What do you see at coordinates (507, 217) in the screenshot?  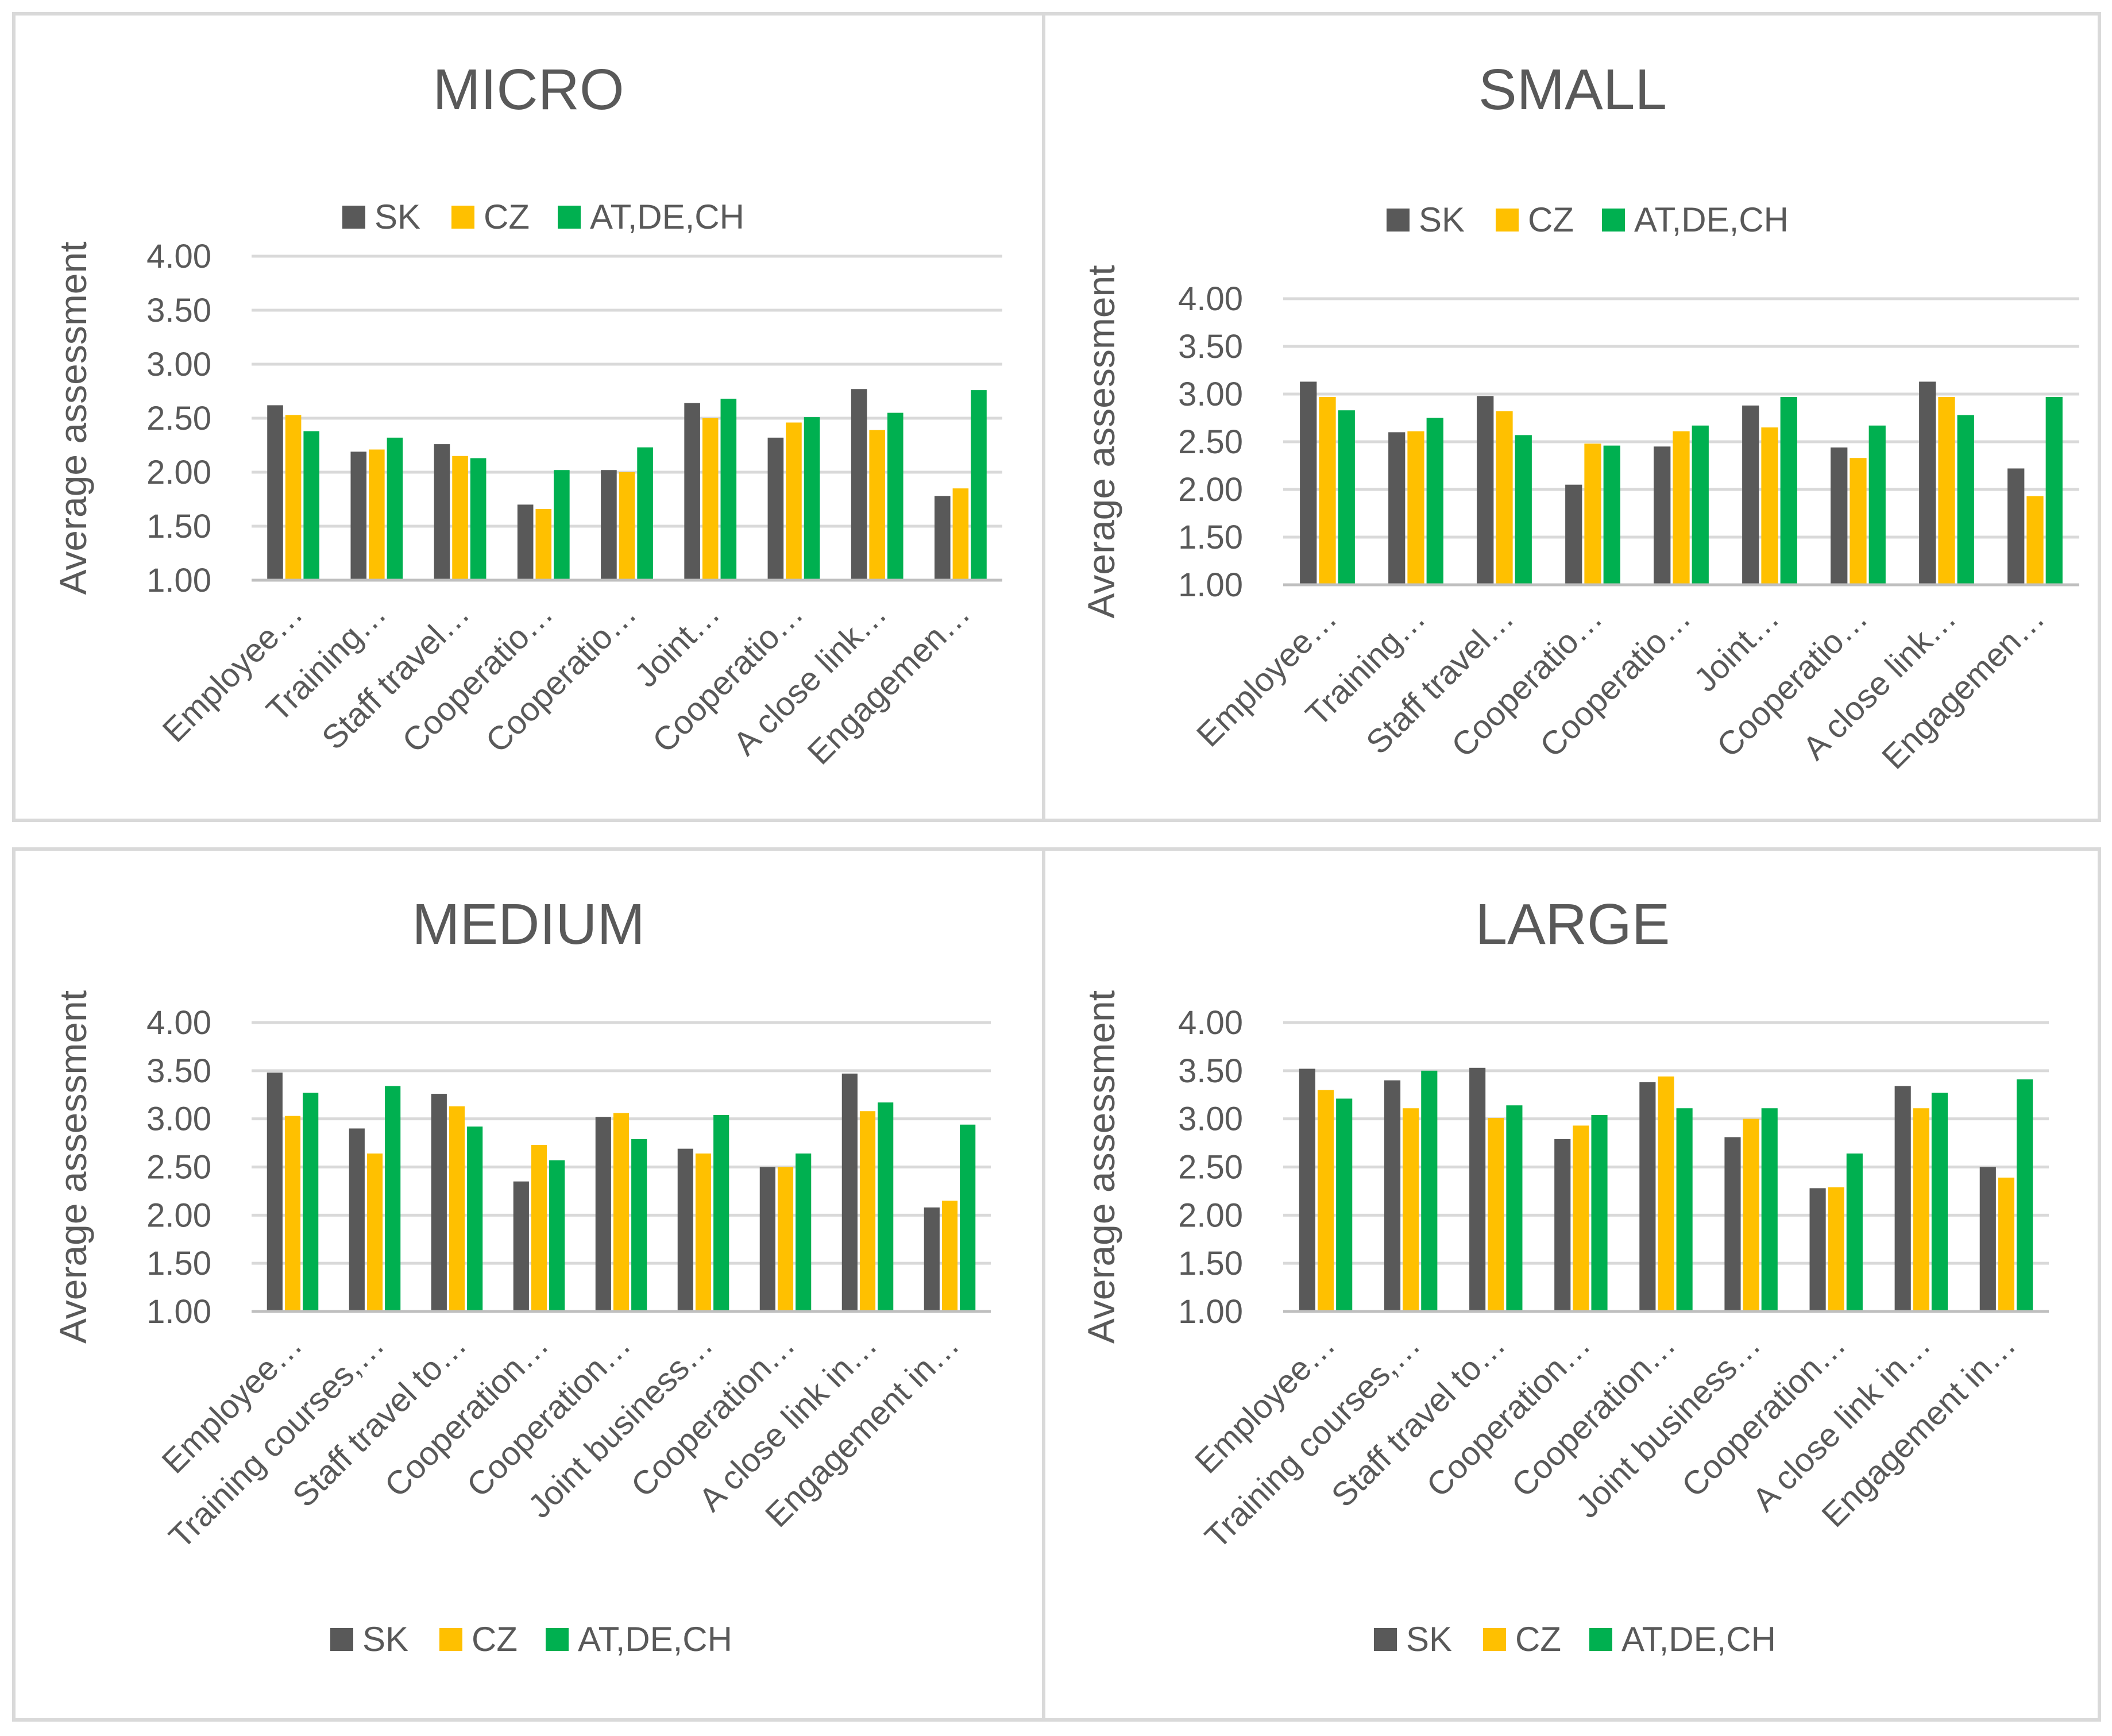 I see `legend-label: CZ` at bounding box center [507, 217].